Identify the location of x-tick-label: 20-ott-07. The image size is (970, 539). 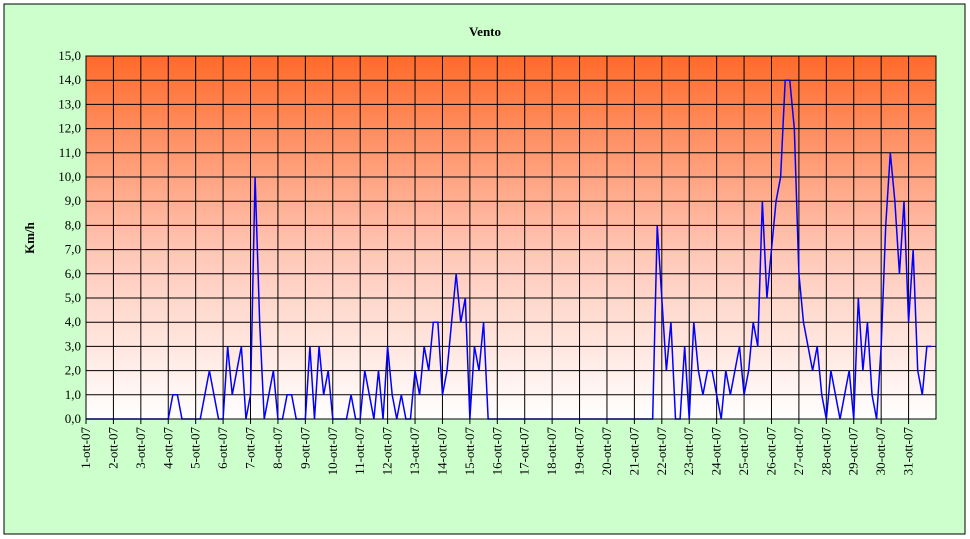
(606, 451).